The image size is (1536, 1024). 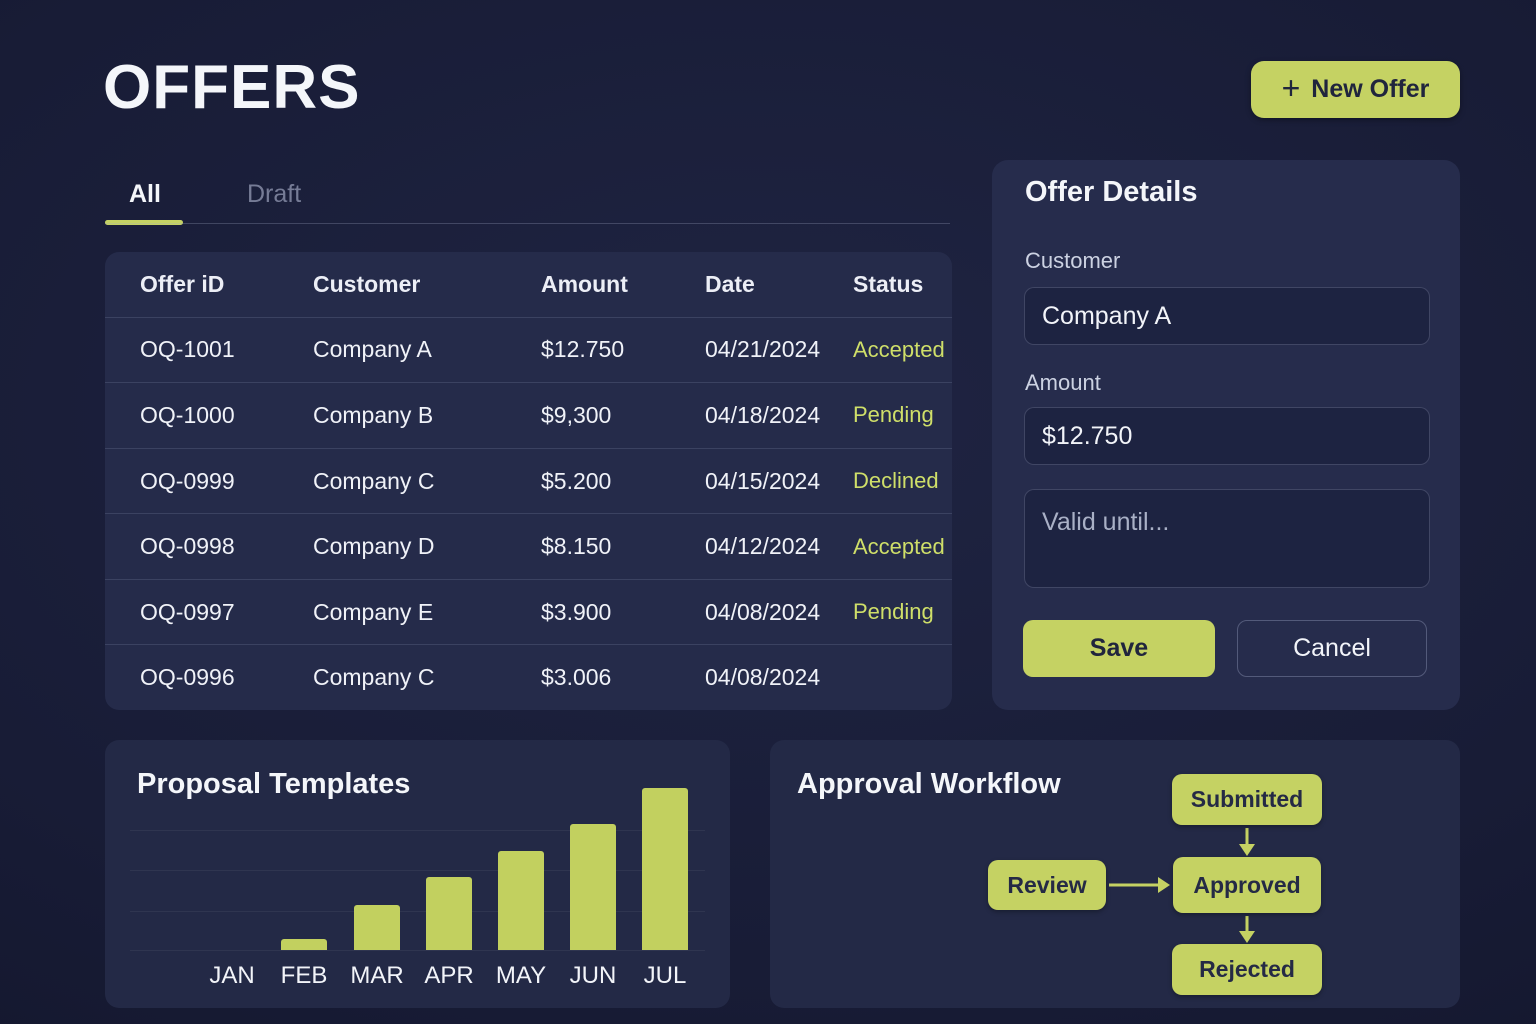 I want to click on offer-id-cell: OQ-0997, so click(x=187, y=611).